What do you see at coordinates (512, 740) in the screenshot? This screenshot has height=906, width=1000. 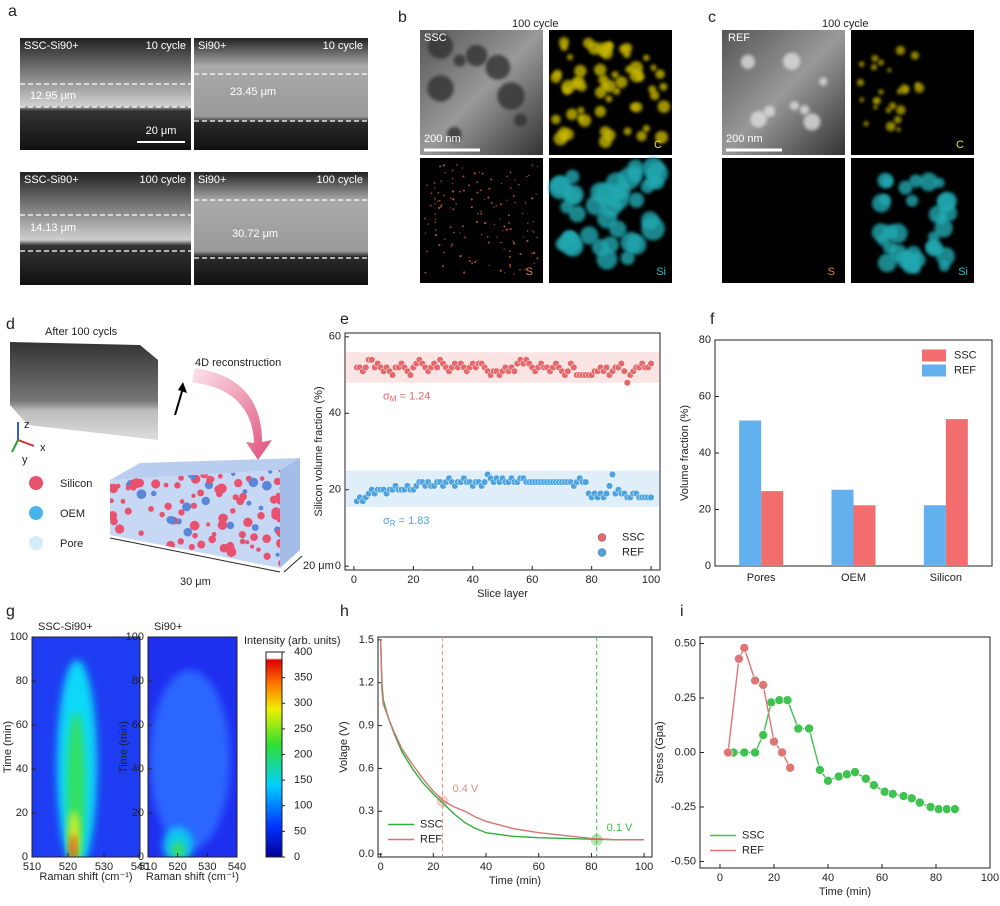 I see `series-line` at bounding box center [512, 740].